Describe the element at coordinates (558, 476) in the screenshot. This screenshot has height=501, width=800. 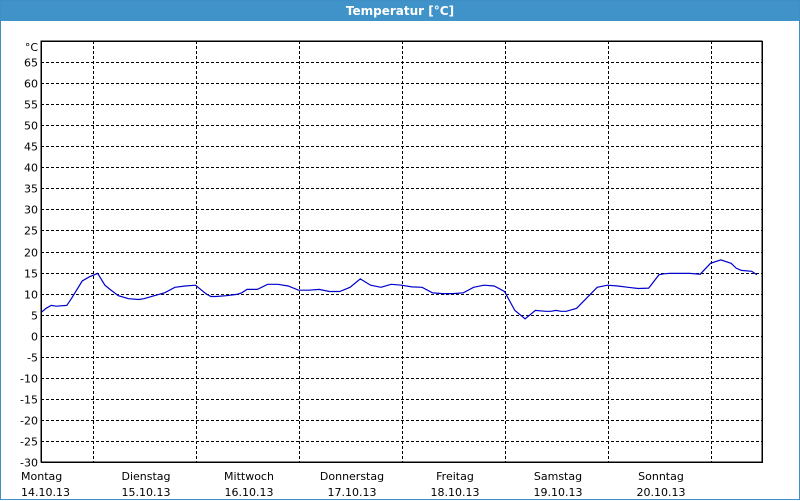
I see `x-tick-day-label: Samstag` at that location.